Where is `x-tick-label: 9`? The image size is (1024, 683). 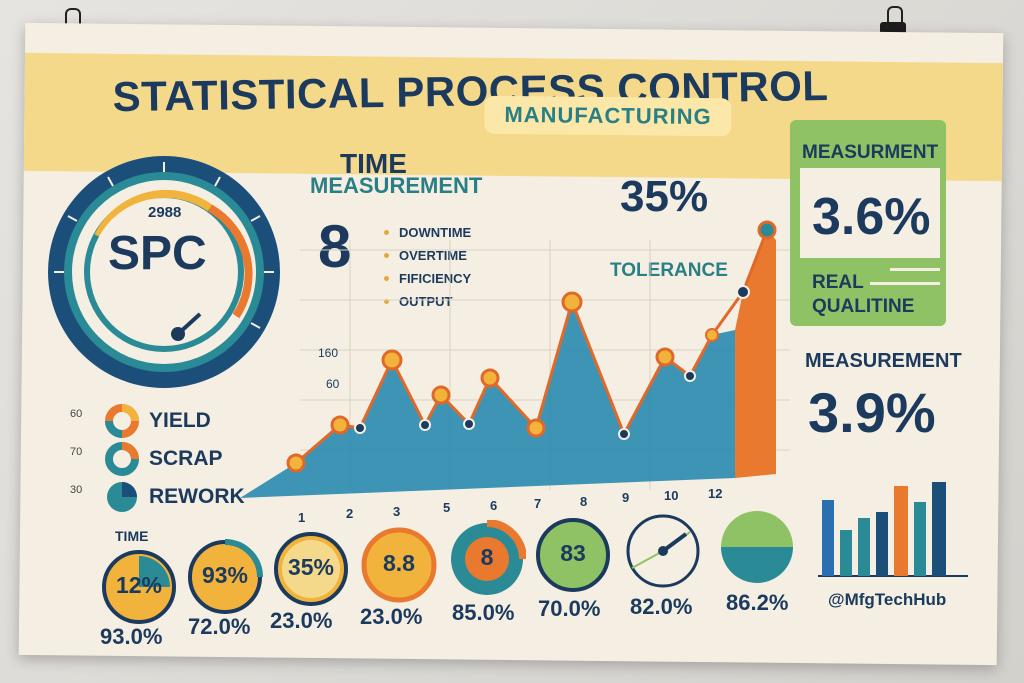
x-tick-label: 9 is located at coordinates (626, 497).